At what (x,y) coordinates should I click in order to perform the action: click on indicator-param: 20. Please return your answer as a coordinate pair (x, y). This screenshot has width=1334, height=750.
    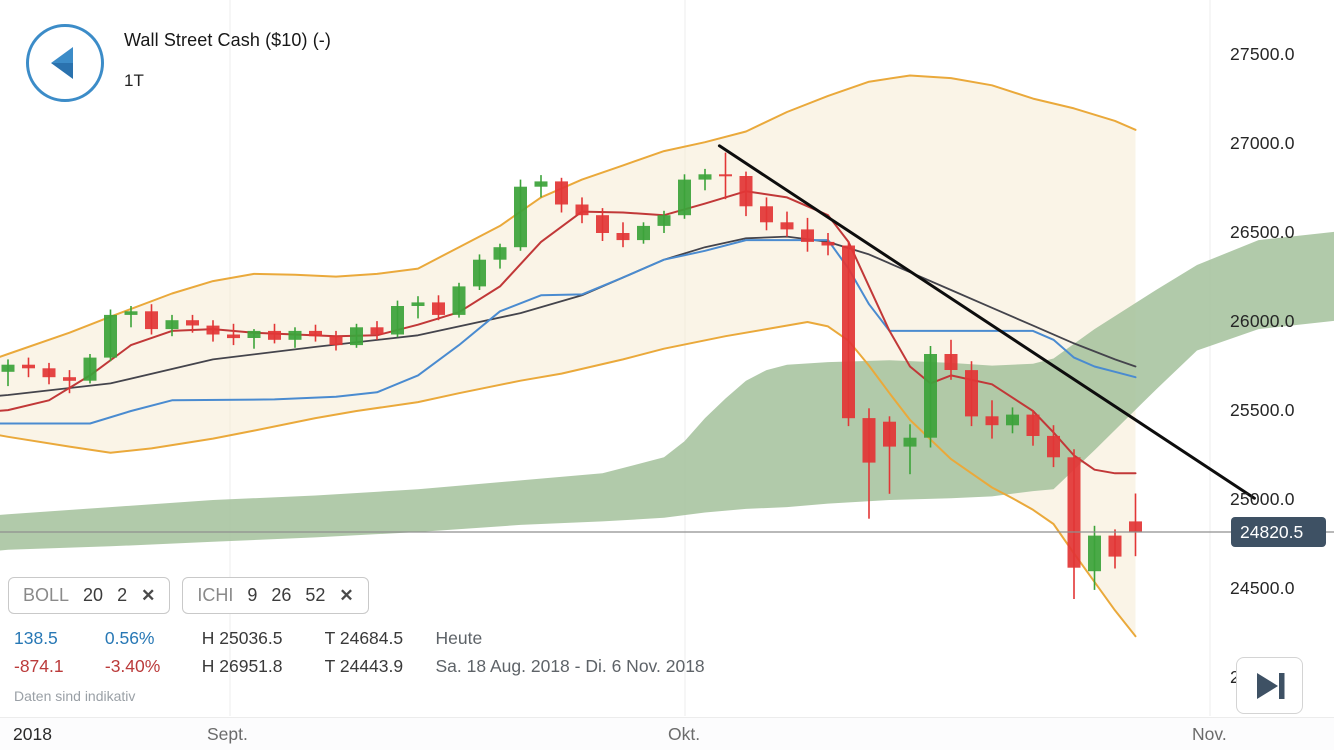
    Looking at the image, I should click on (93, 595).